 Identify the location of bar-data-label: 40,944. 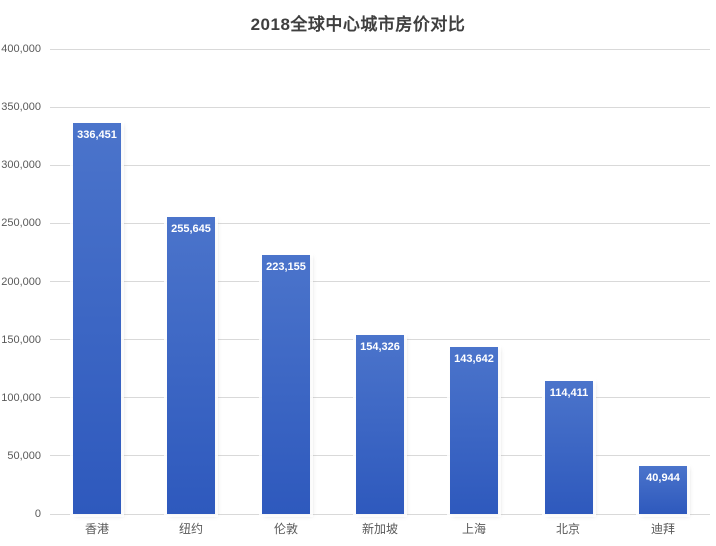
(663, 478).